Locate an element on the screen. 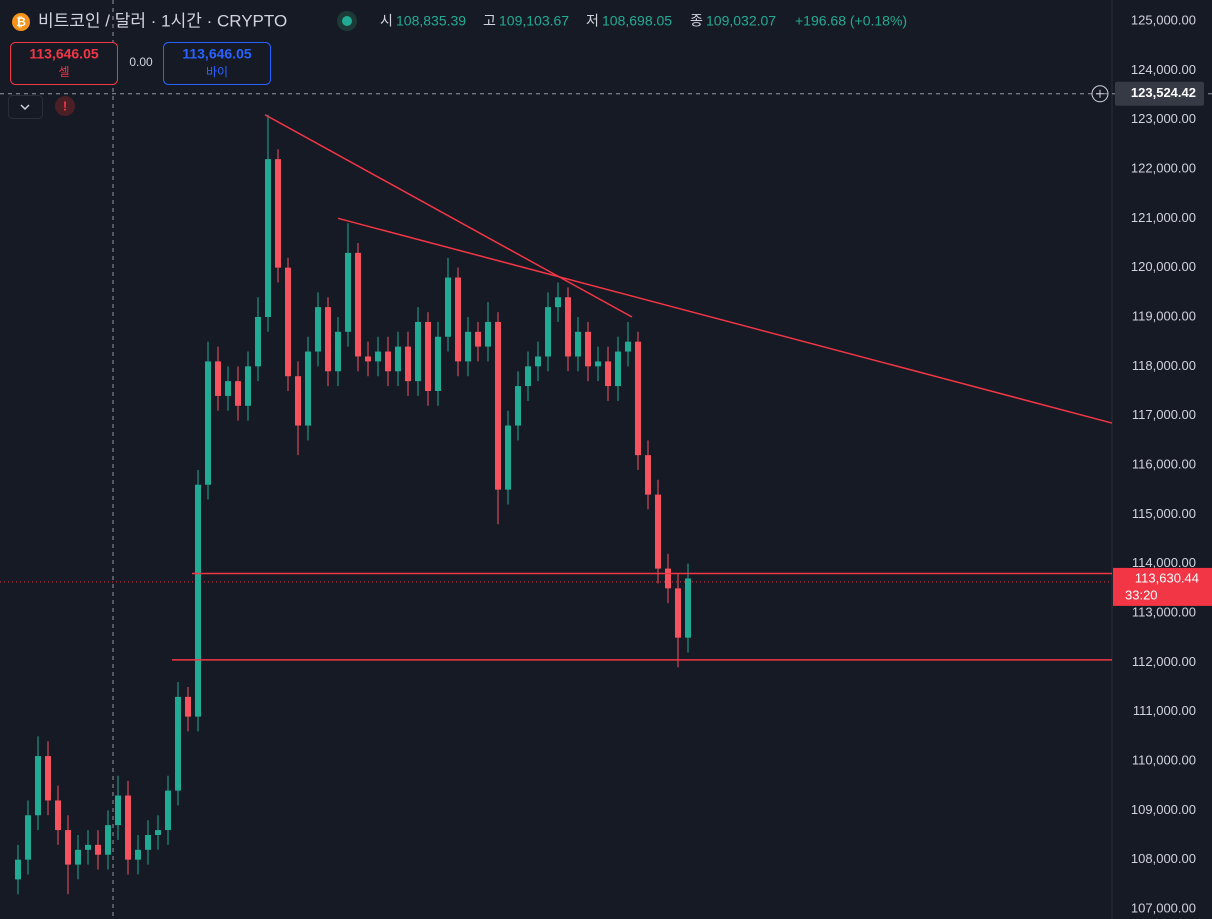 This screenshot has height=919, width=1212. last-price-badge is located at coordinates (1162, 586).